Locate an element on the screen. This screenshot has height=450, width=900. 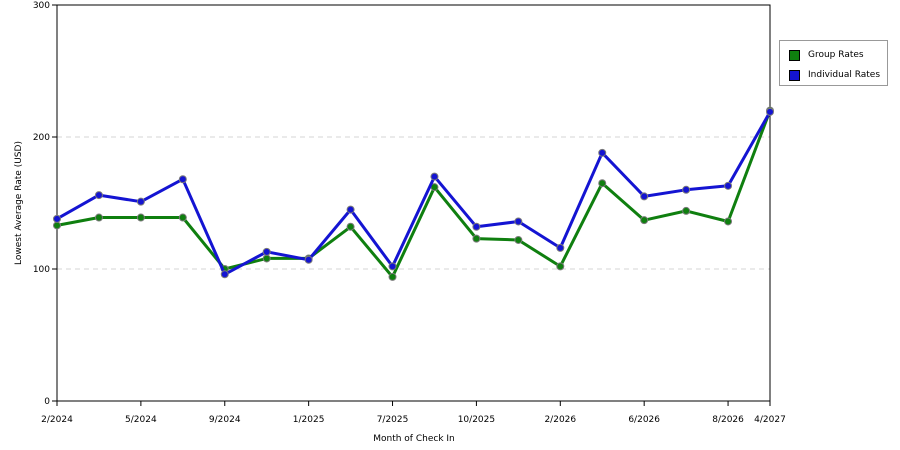
legend-label: Individual Rates is located at coordinates (844, 75).